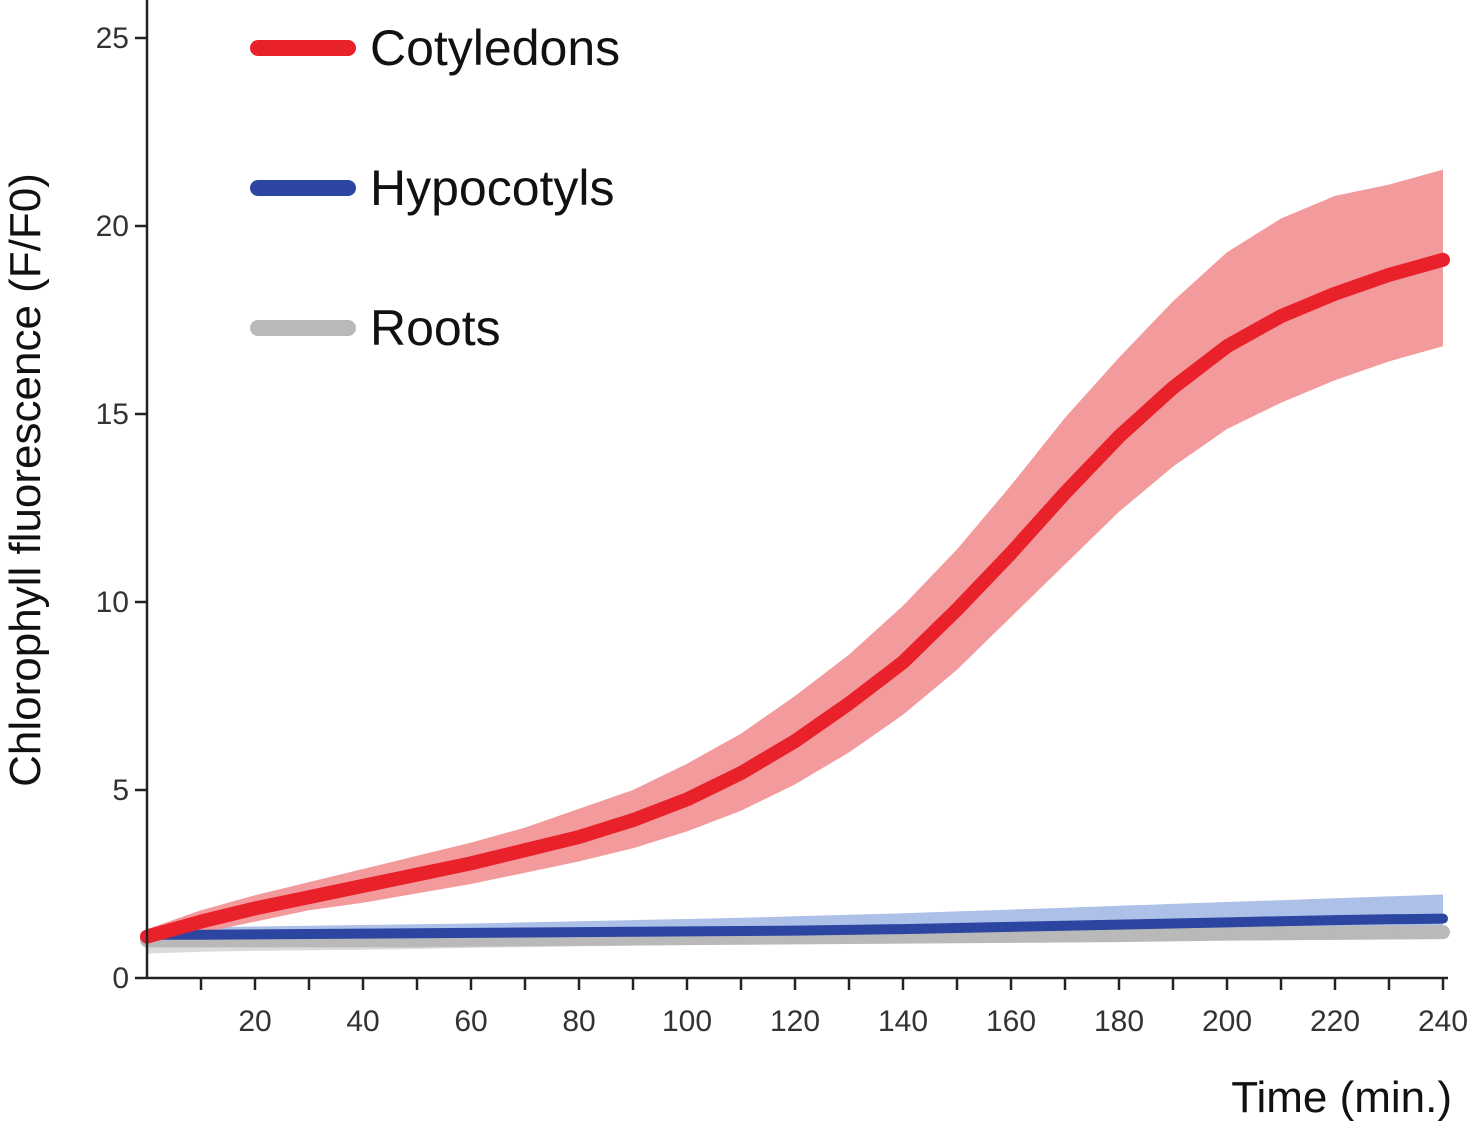 The width and height of the screenshot is (1476, 1125). I want to click on x-tick-label: 220, so click(1335, 1021).